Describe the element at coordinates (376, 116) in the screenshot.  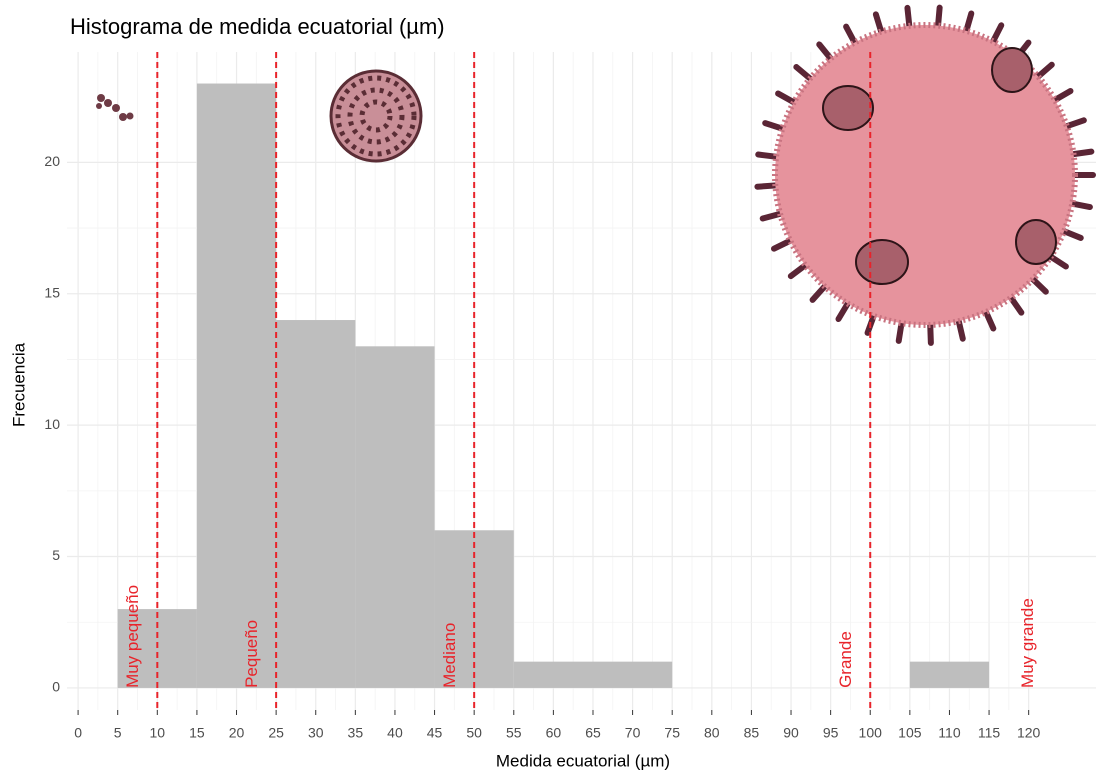
I see `small-pollen` at that location.